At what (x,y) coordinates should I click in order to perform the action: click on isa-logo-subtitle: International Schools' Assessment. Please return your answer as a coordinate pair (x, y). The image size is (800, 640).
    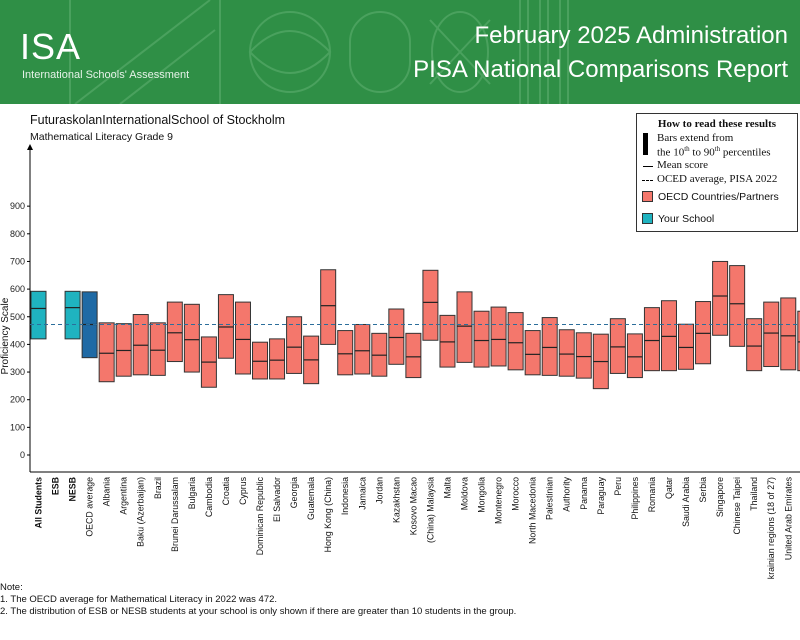
    Looking at the image, I should click on (106, 75).